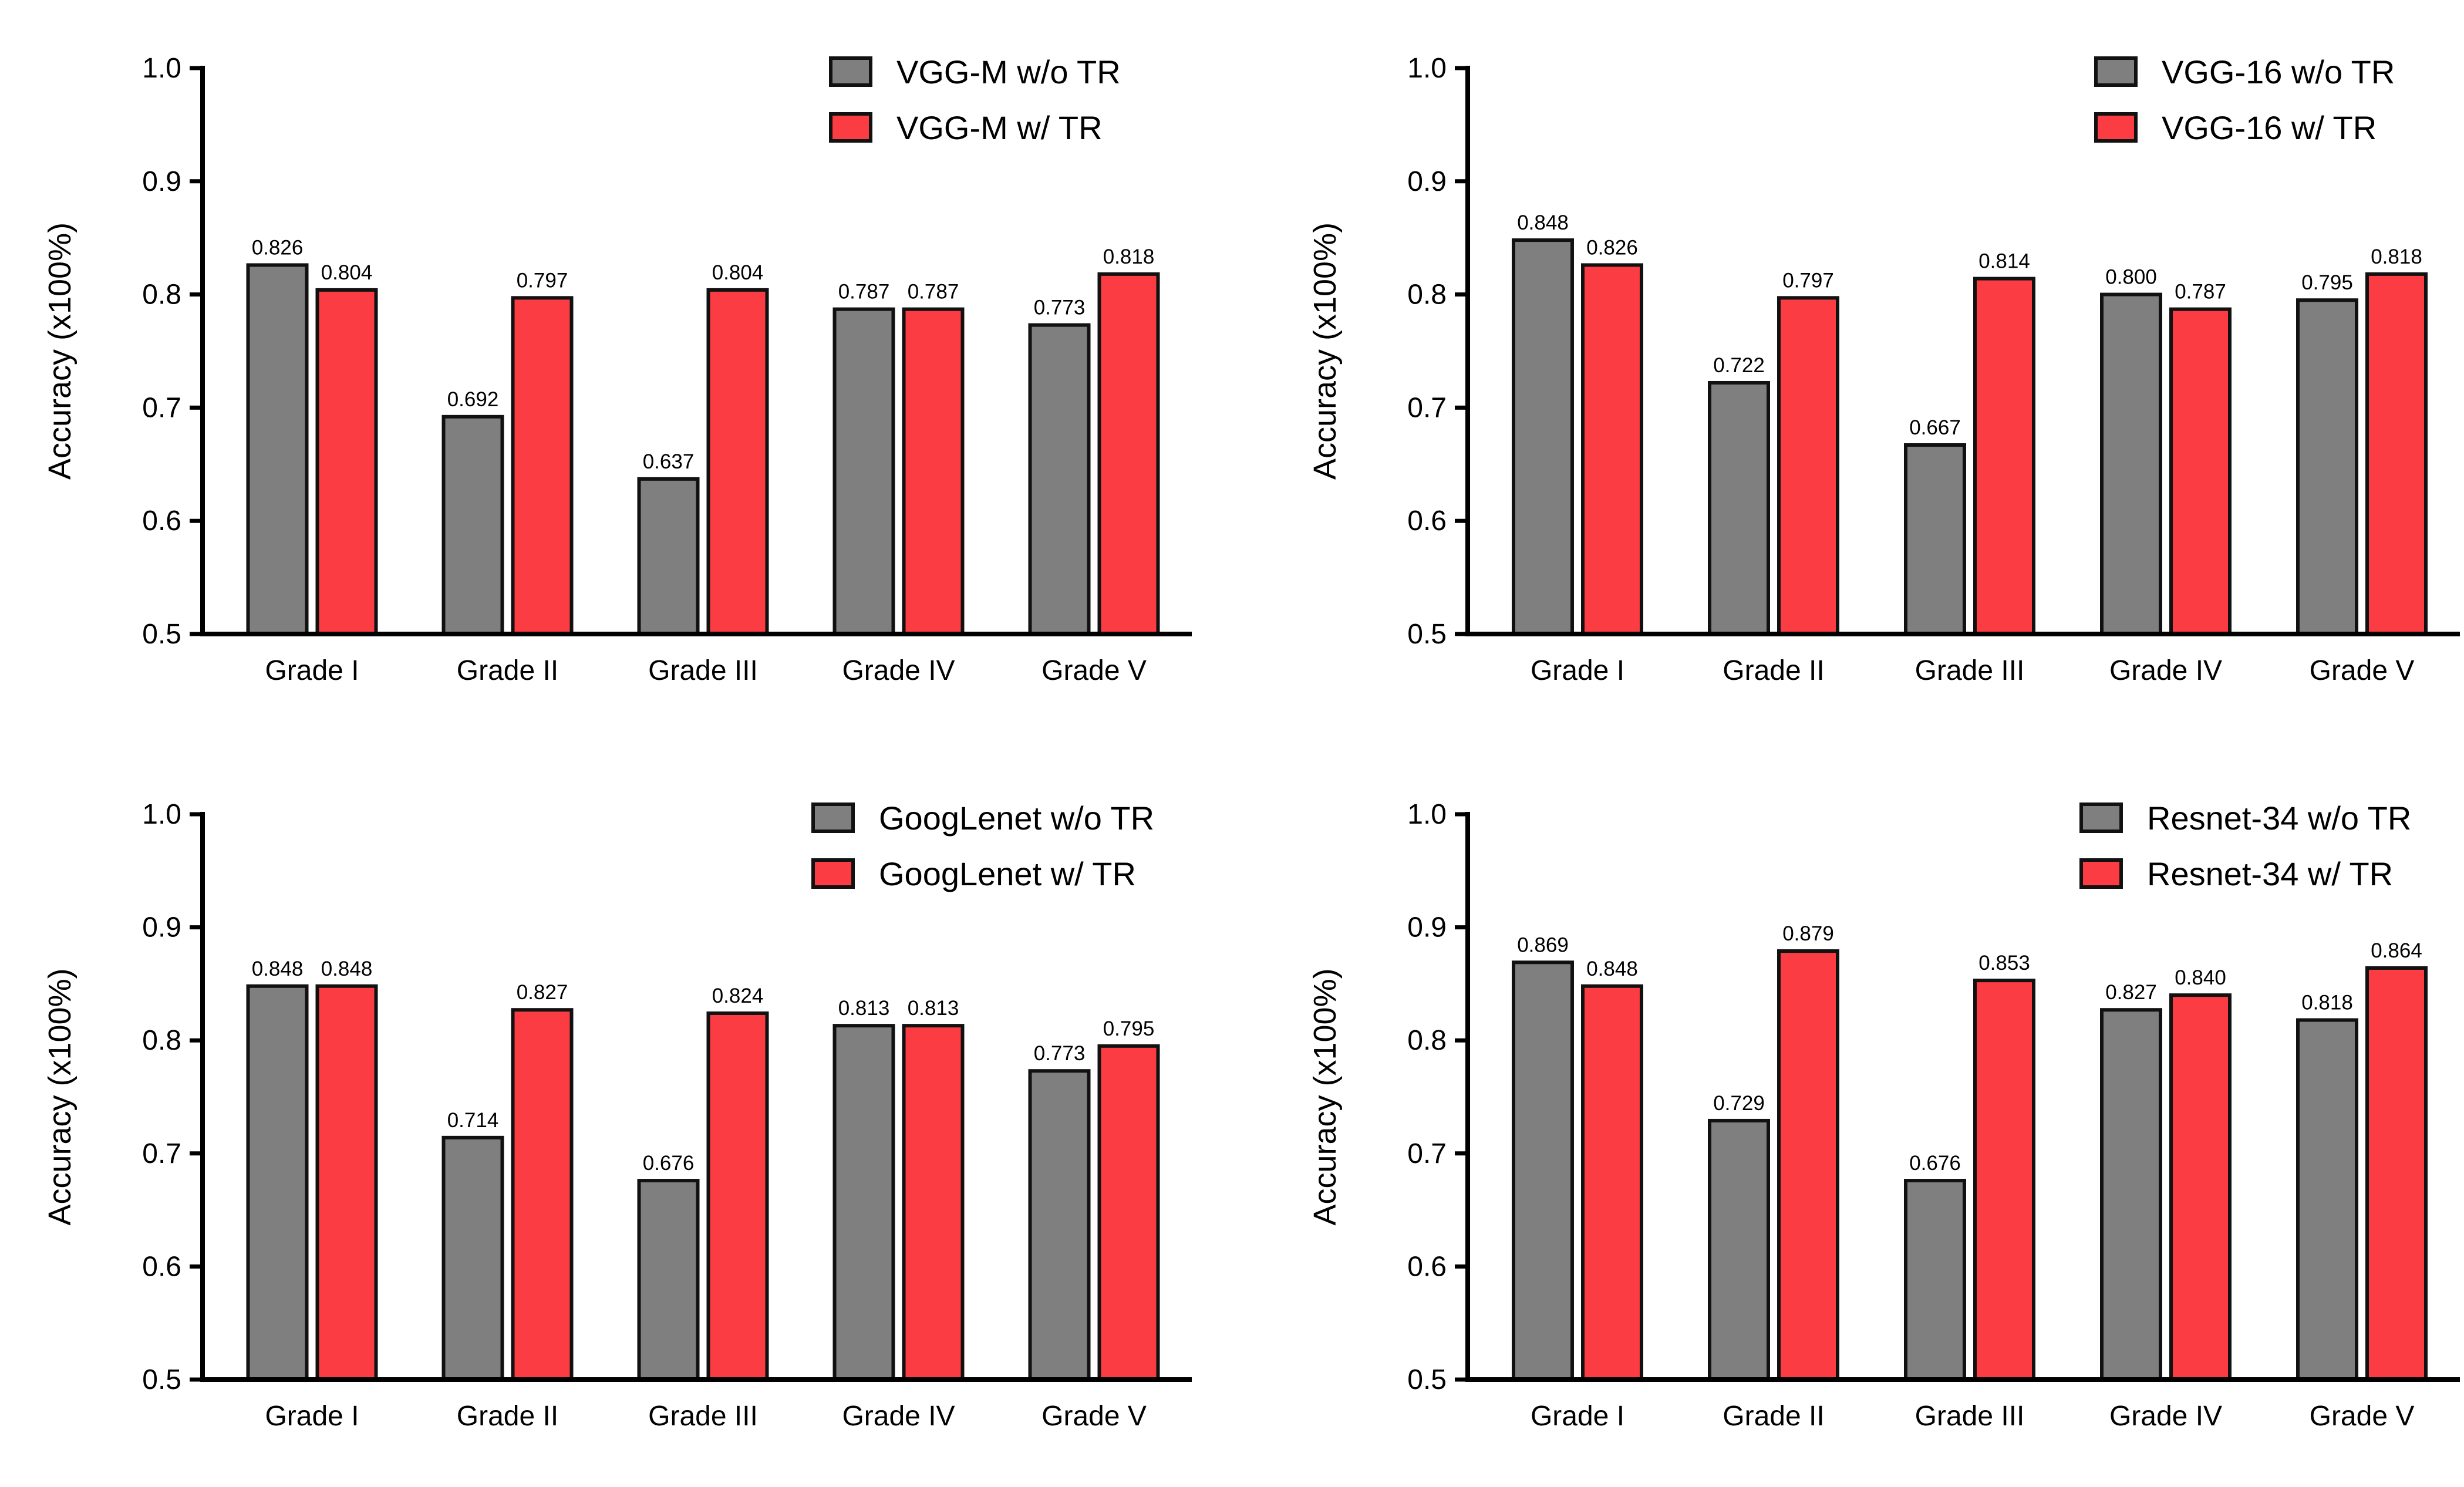  I want to click on data-label: 0.800, so click(2131, 277).